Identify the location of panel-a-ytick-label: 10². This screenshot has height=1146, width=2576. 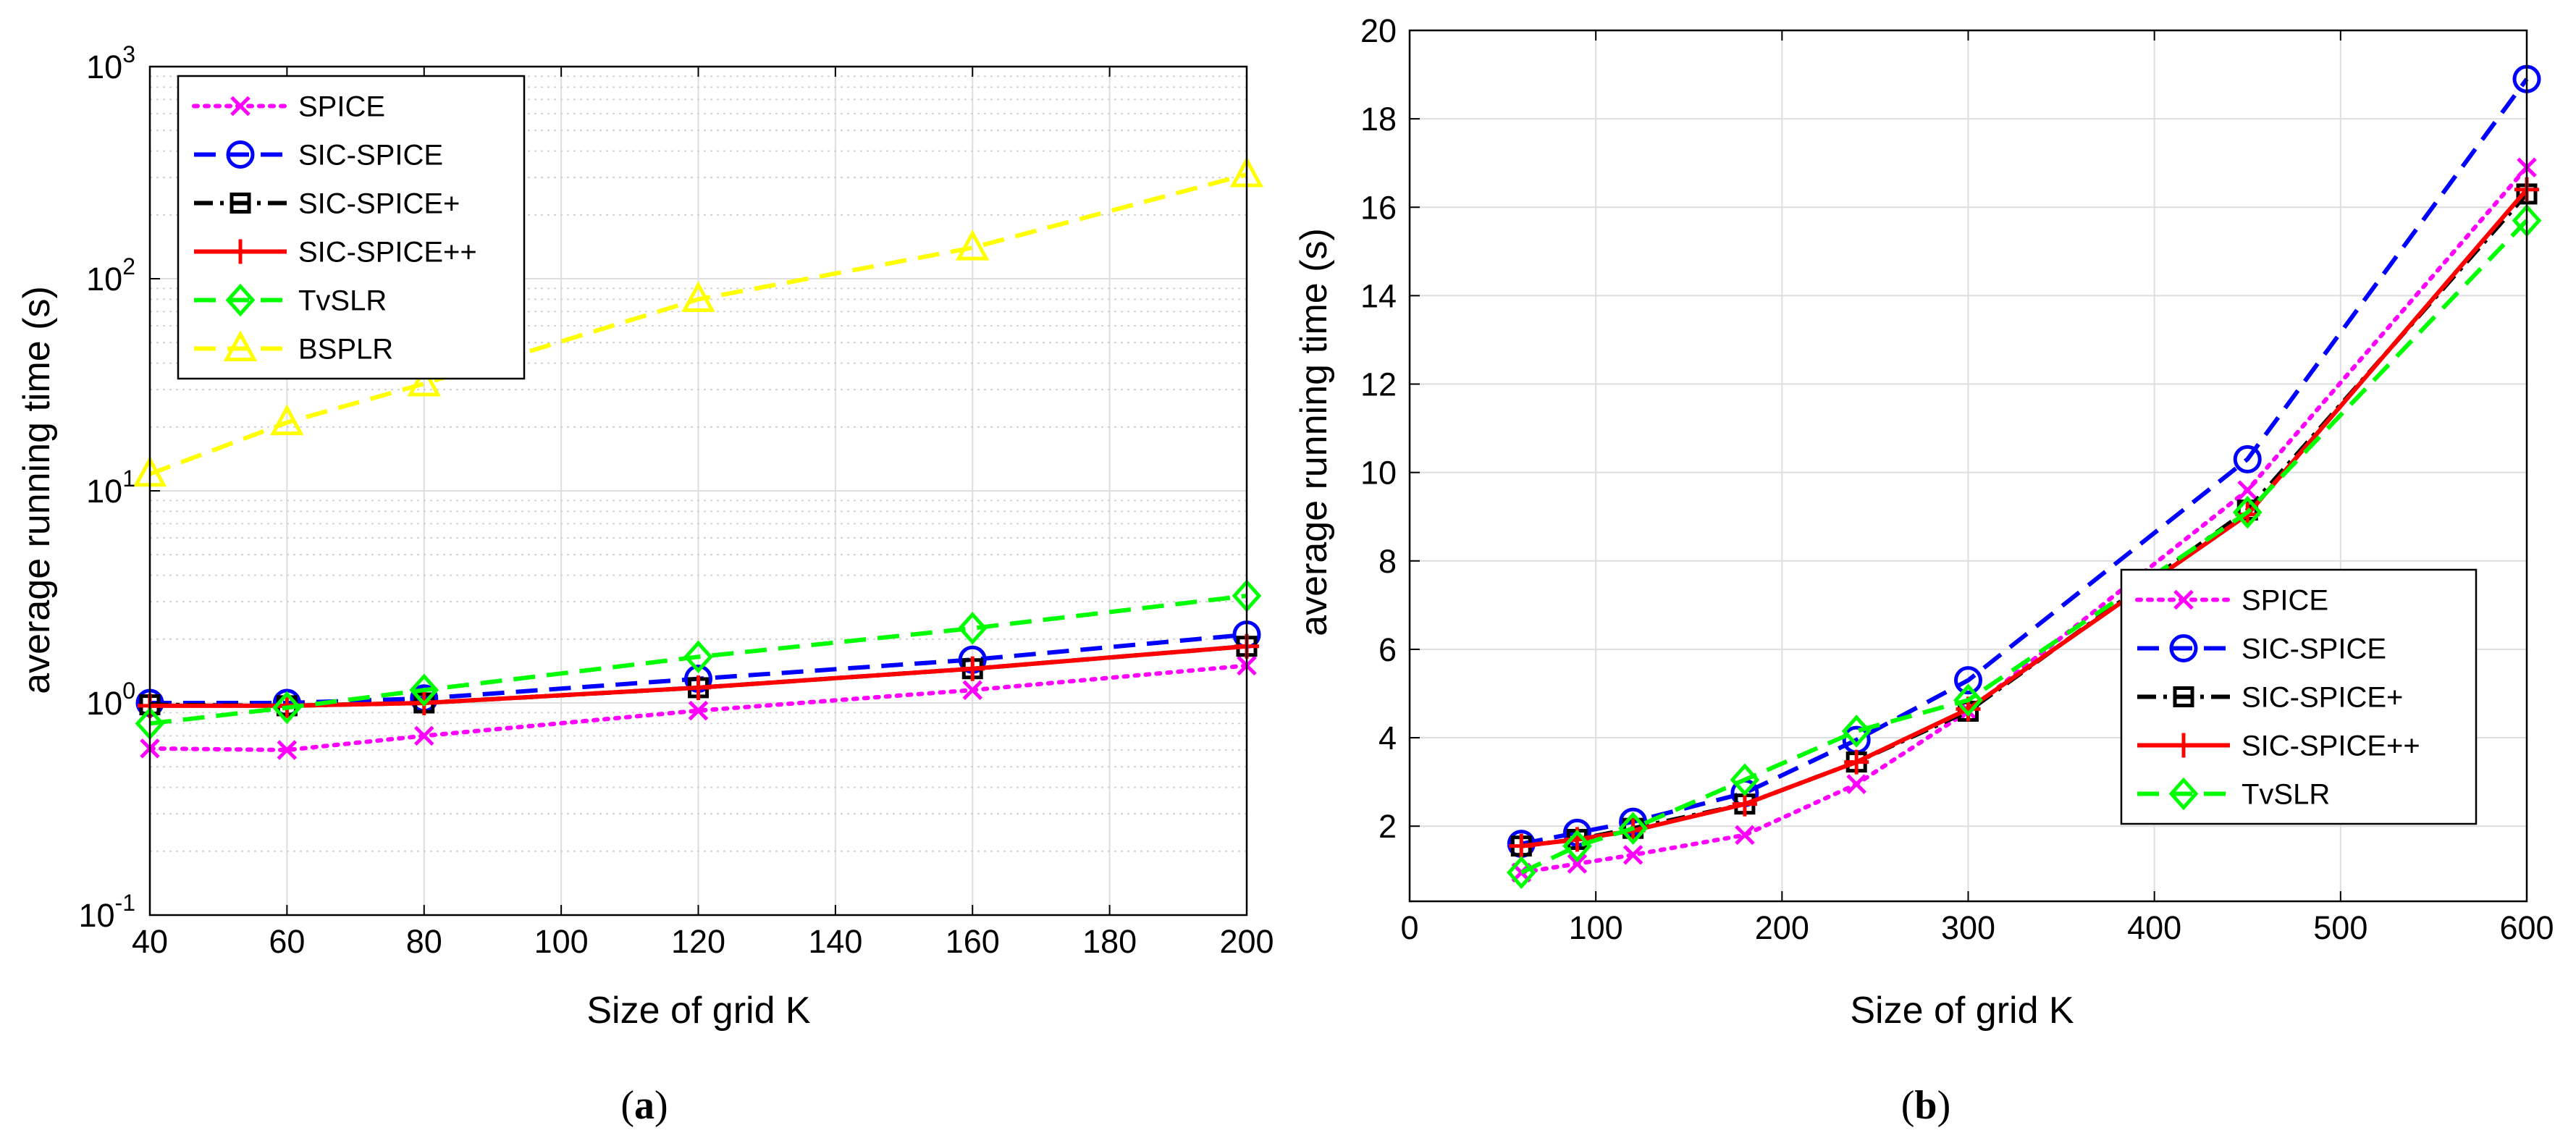
(110, 275).